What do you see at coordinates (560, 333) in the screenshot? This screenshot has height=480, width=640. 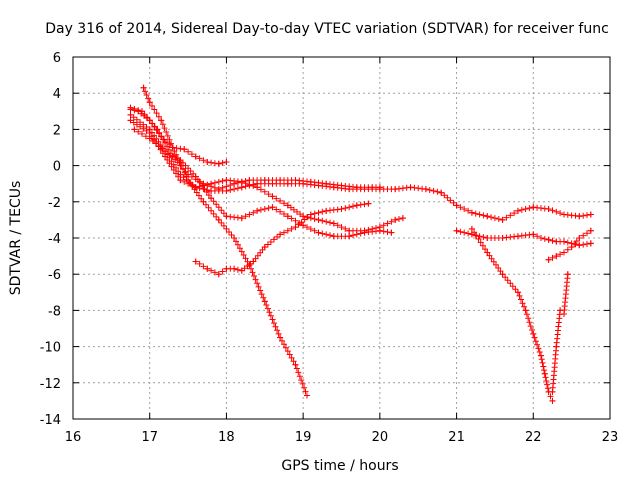 I see `series-track-k` at bounding box center [560, 333].